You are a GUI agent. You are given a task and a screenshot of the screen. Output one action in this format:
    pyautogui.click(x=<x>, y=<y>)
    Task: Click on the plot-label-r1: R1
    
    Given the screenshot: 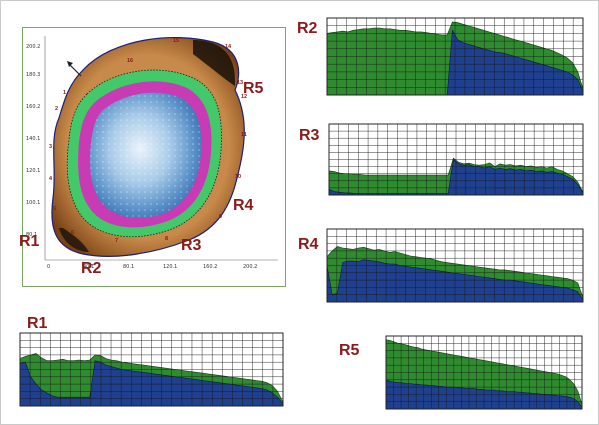 What is the action you would take?
    pyautogui.click(x=37, y=323)
    